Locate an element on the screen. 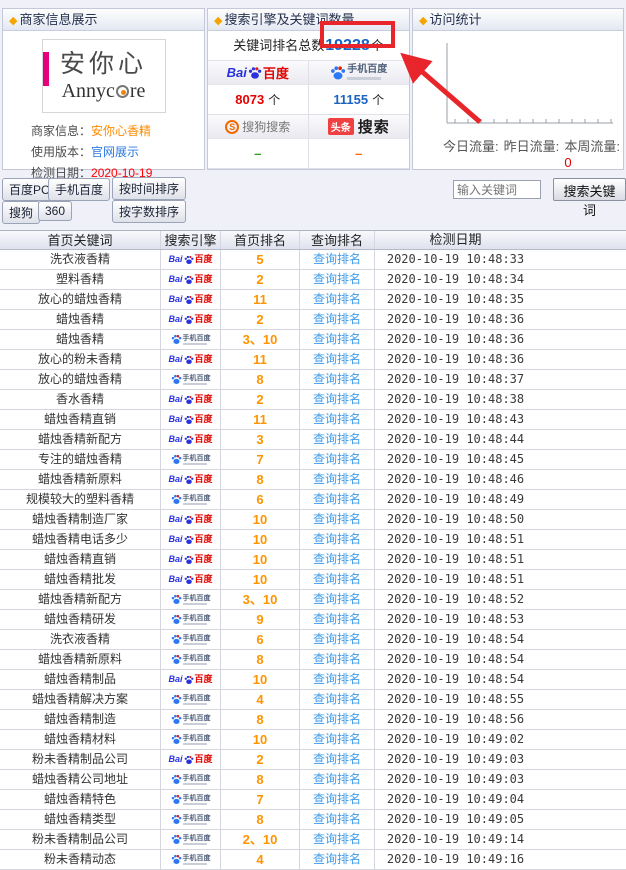  date-cell: 2020-10-19 10:49:16 is located at coordinates (455, 859).